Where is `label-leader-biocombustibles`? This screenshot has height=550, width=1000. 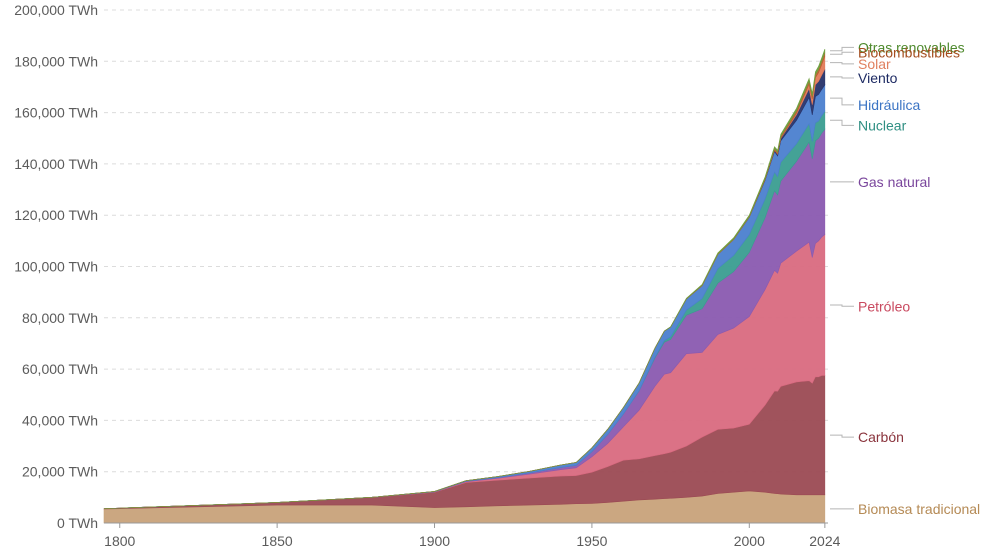
label-leader-biocombustibles is located at coordinates (842, 53).